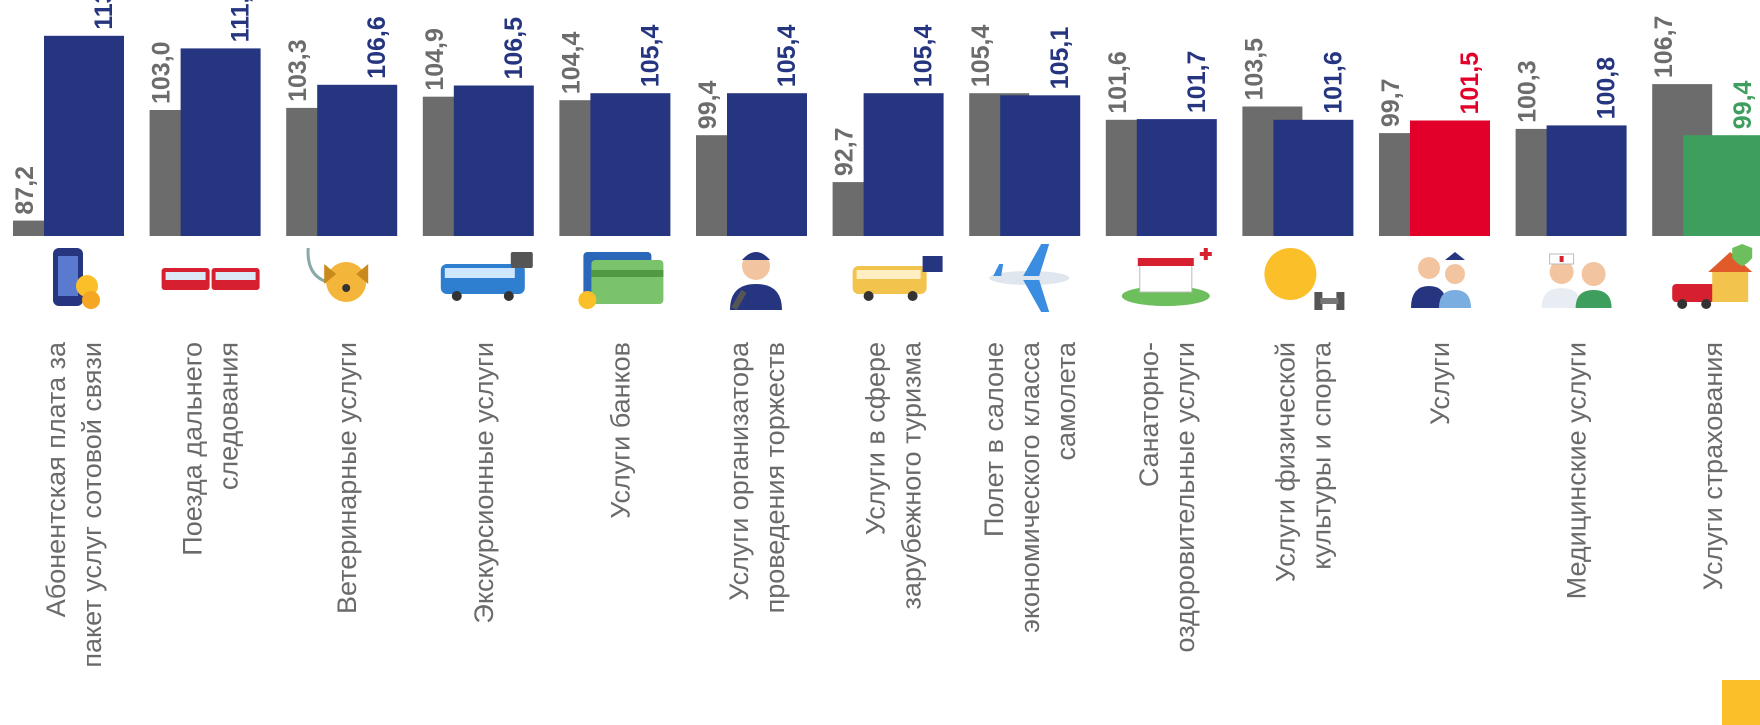 The image size is (1760, 725). I want to click on value-label-prev-6: 99,4, so click(708, 104).